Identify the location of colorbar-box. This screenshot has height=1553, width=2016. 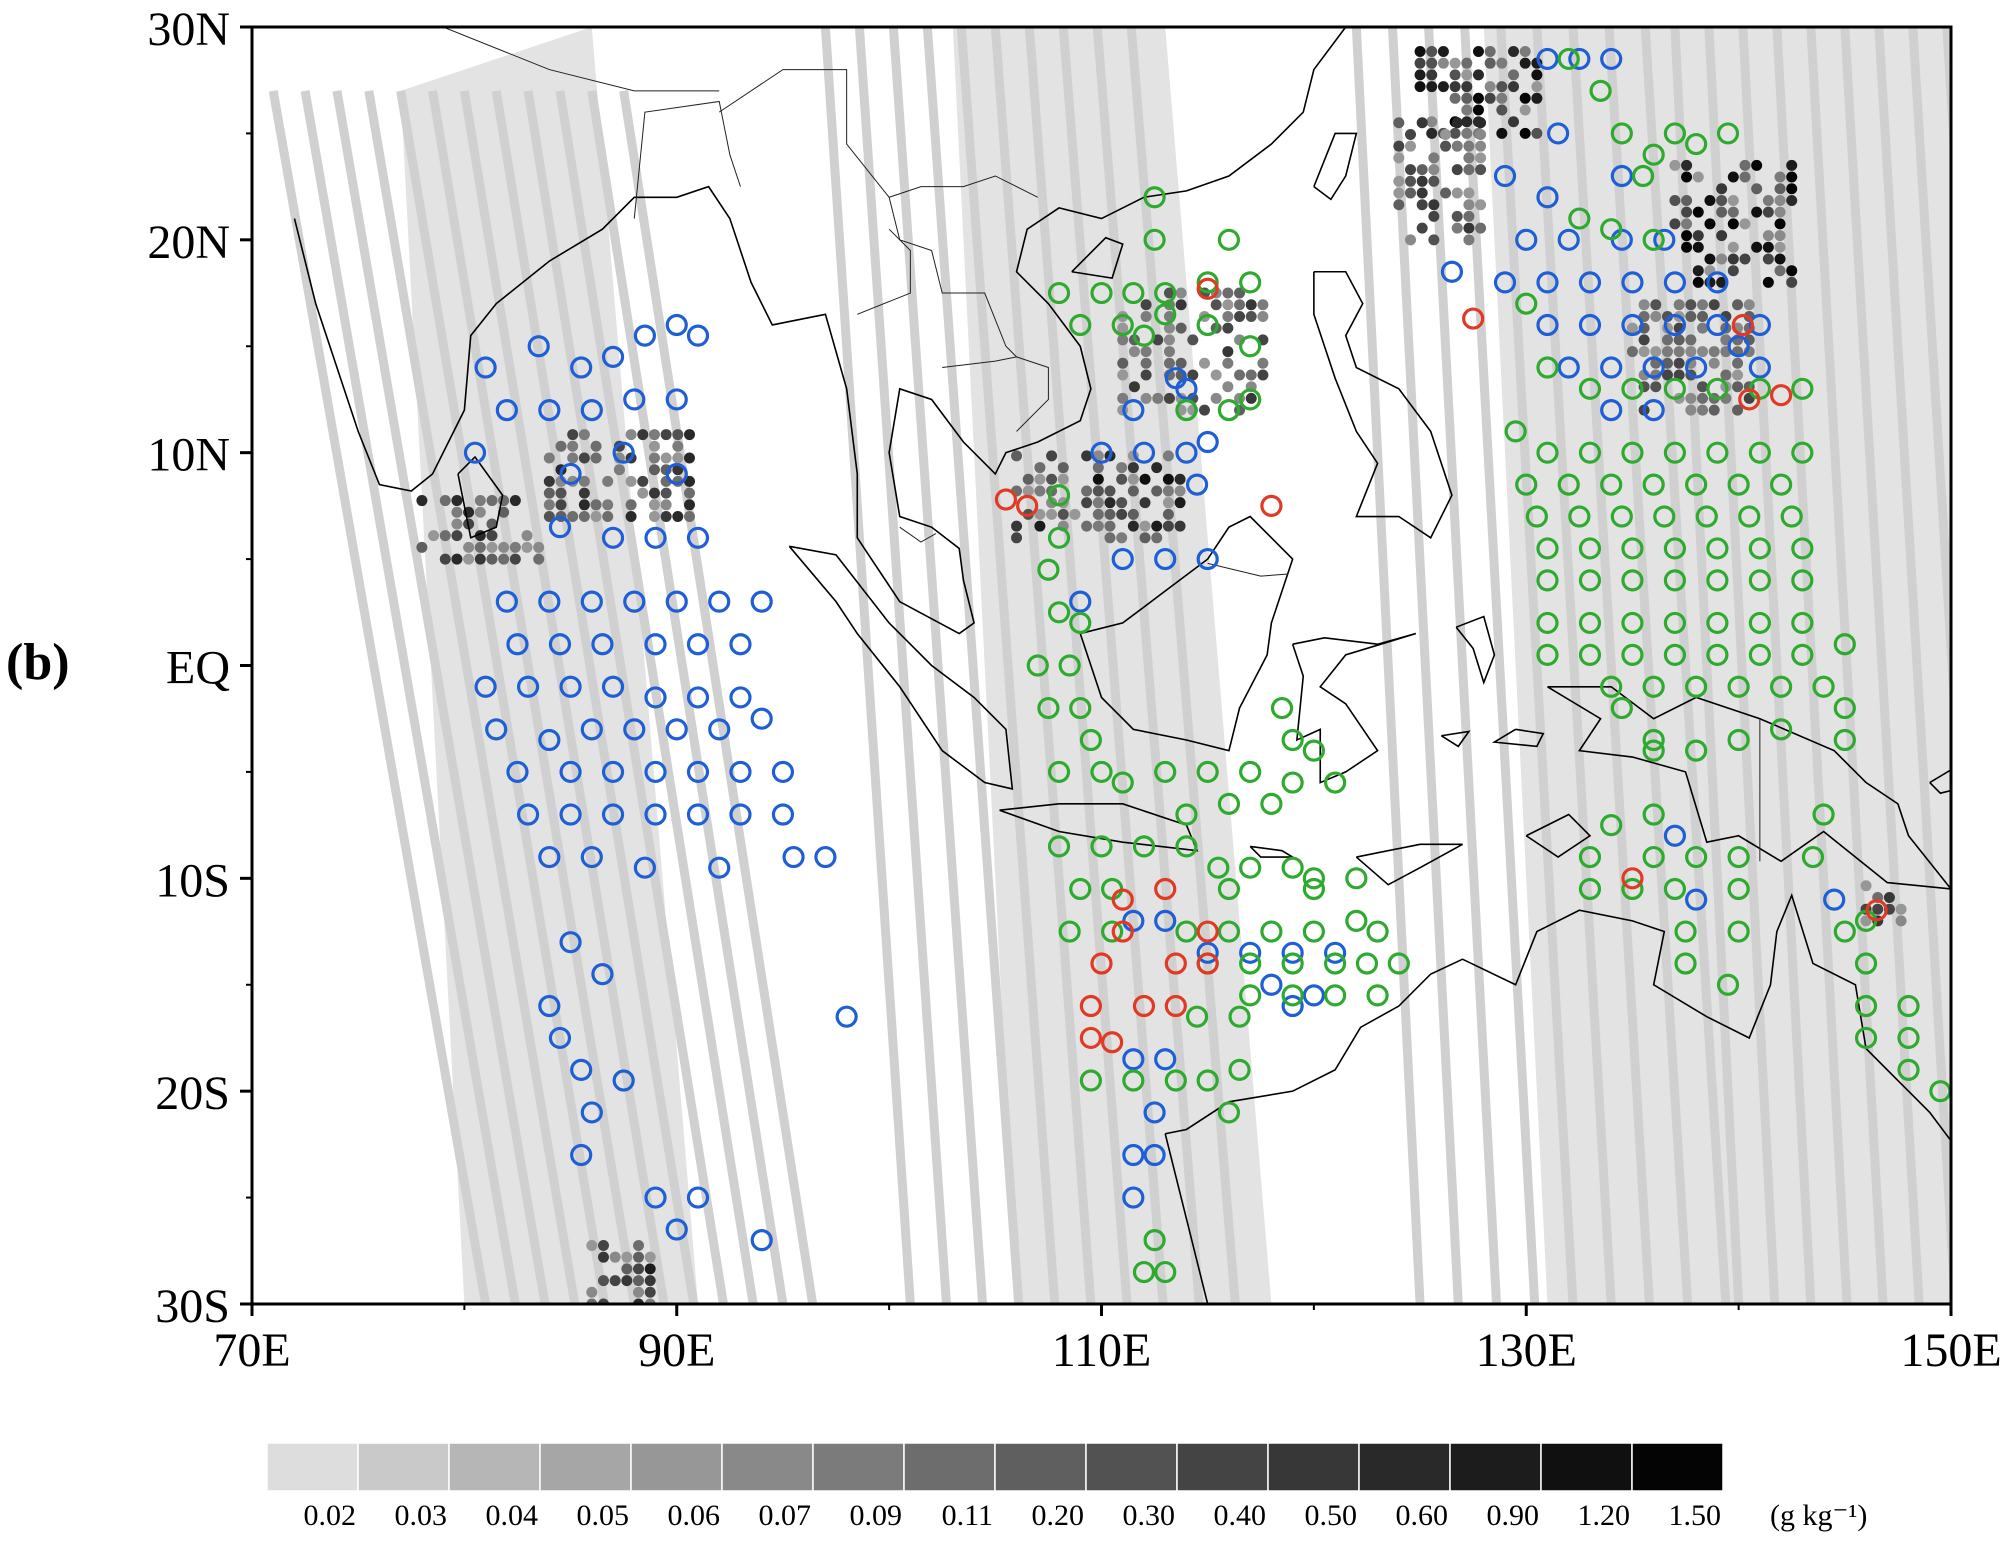
(767, 1467).